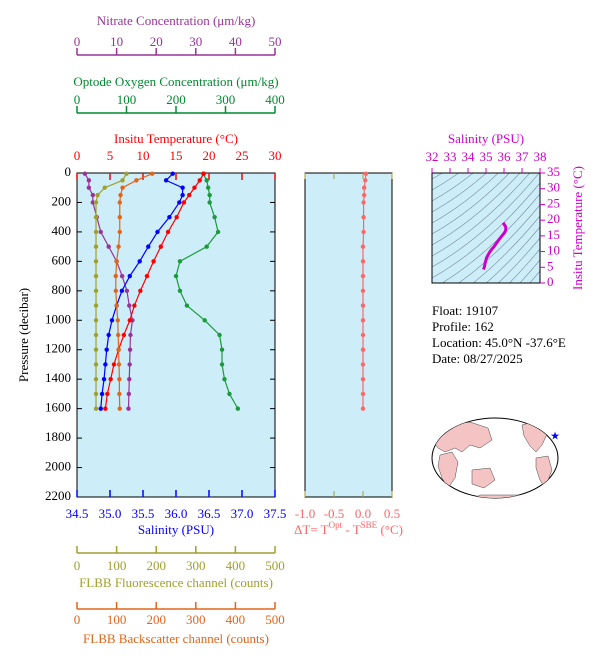 This screenshot has width=609, height=663. I want to click on float-location-marker: ★, so click(555, 437).